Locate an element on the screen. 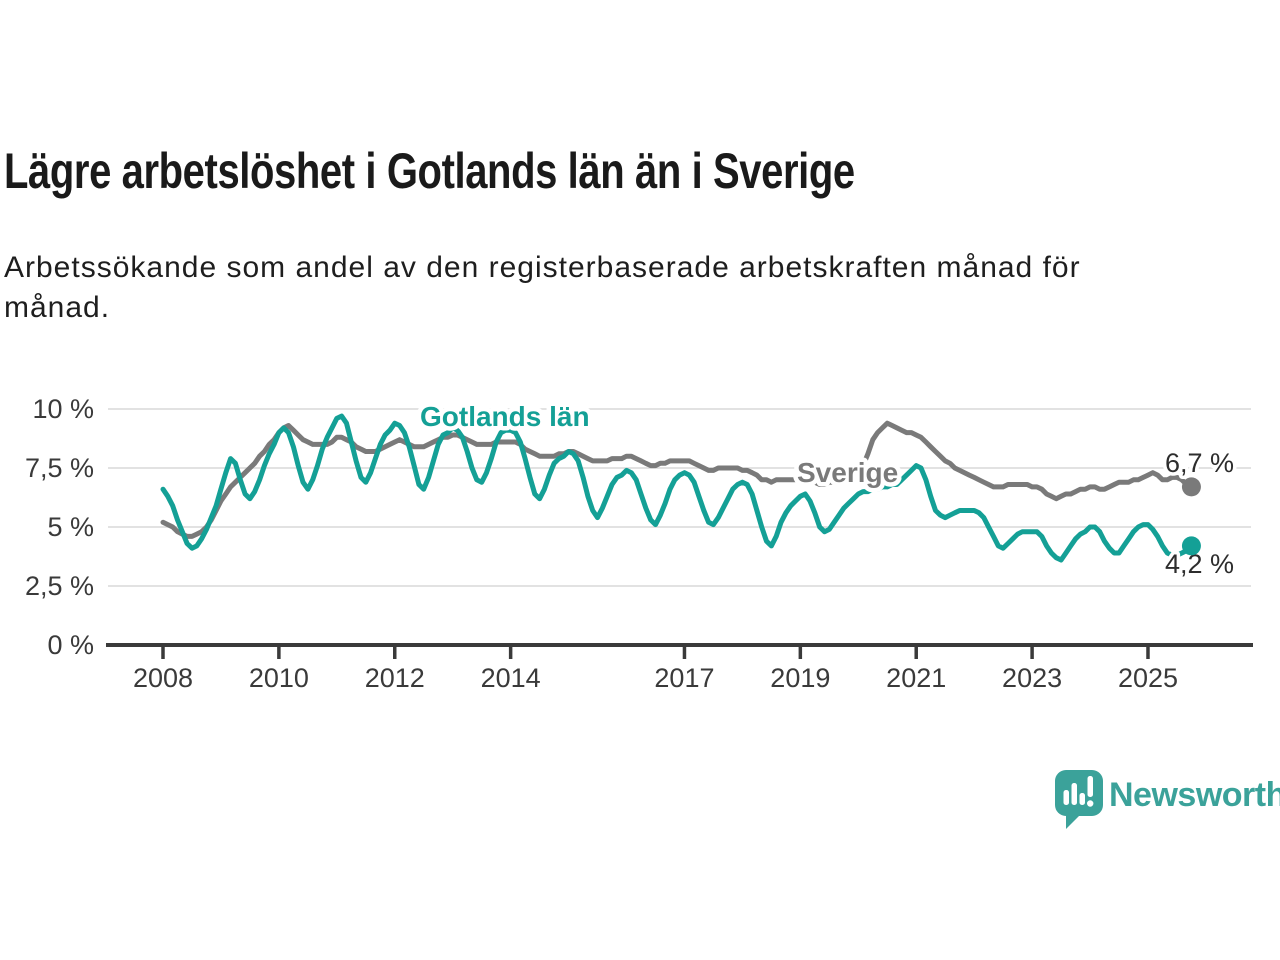 The height and width of the screenshot is (960, 1280). x-axis-tick-label: 2019 is located at coordinates (800, 678).